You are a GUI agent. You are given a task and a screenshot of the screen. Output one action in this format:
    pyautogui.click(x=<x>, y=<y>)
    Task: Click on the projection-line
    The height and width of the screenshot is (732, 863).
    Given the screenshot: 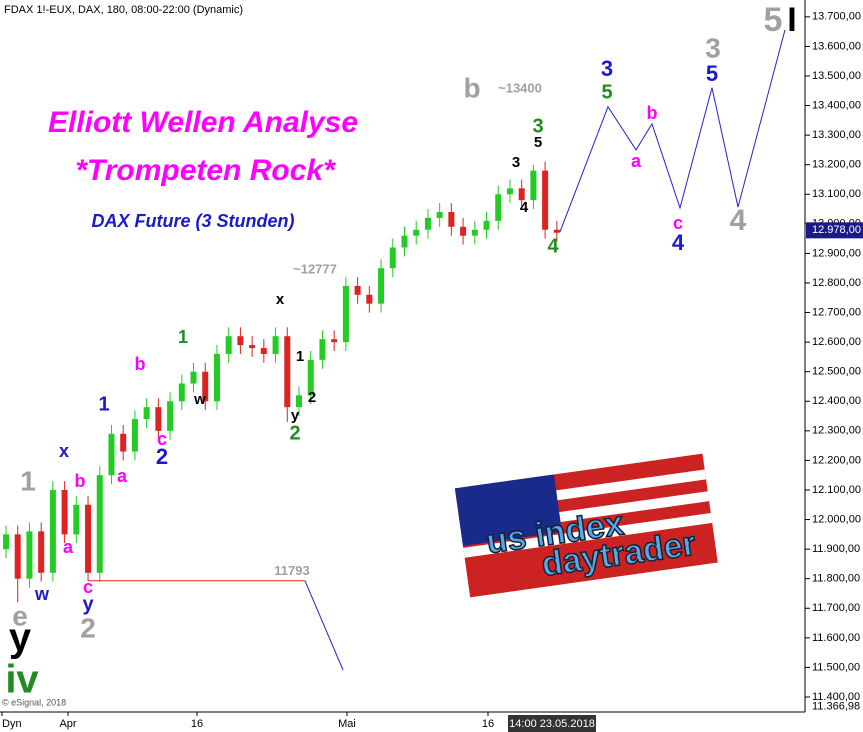 What is the action you would take?
    pyautogui.click(x=672, y=130)
    